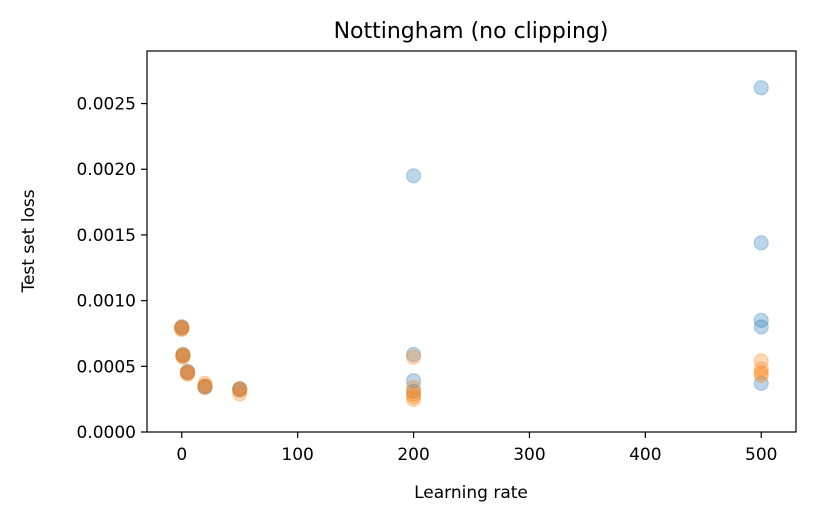 The width and height of the screenshot is (821, 519). Describe the element at coordinates (181, 455) in the screenshot. I see `x-tick-label: 0` at that location.